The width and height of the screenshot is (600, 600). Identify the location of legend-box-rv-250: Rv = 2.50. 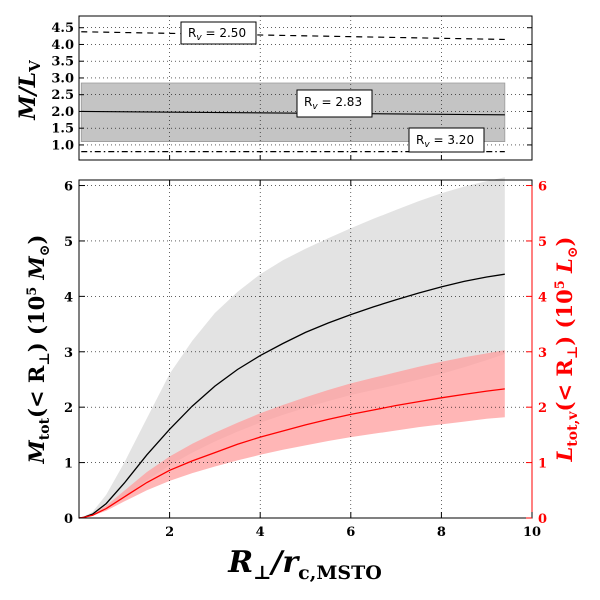
(218, 33).